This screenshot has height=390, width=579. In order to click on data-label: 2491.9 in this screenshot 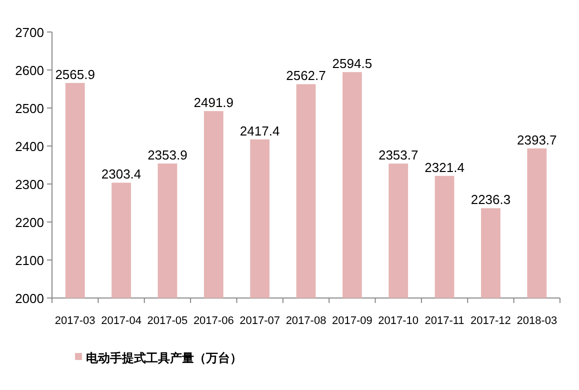, I will do `click(214, 102)`.